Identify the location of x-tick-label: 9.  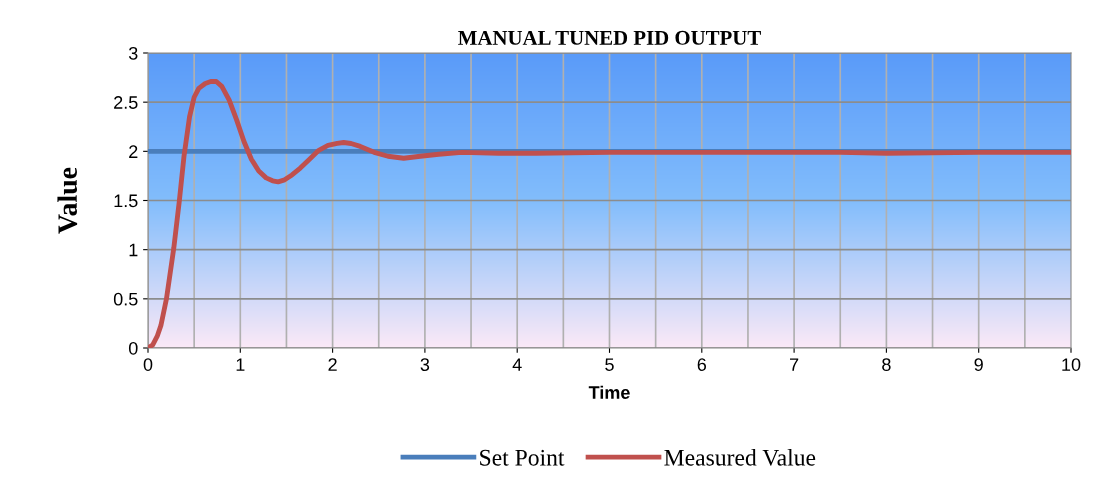
(978, 364).